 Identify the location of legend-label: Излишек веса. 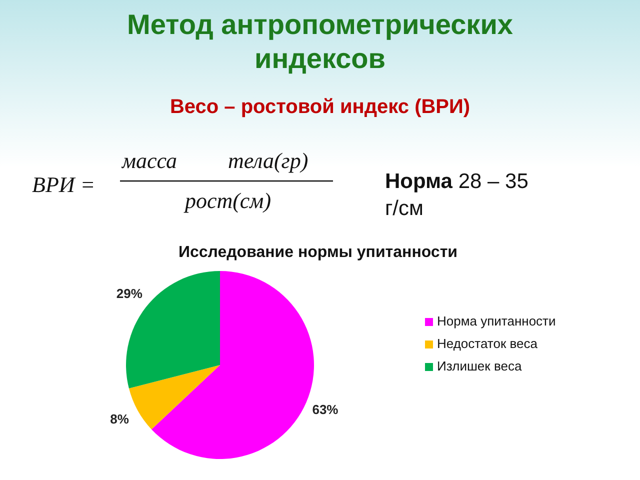
(479, 366).